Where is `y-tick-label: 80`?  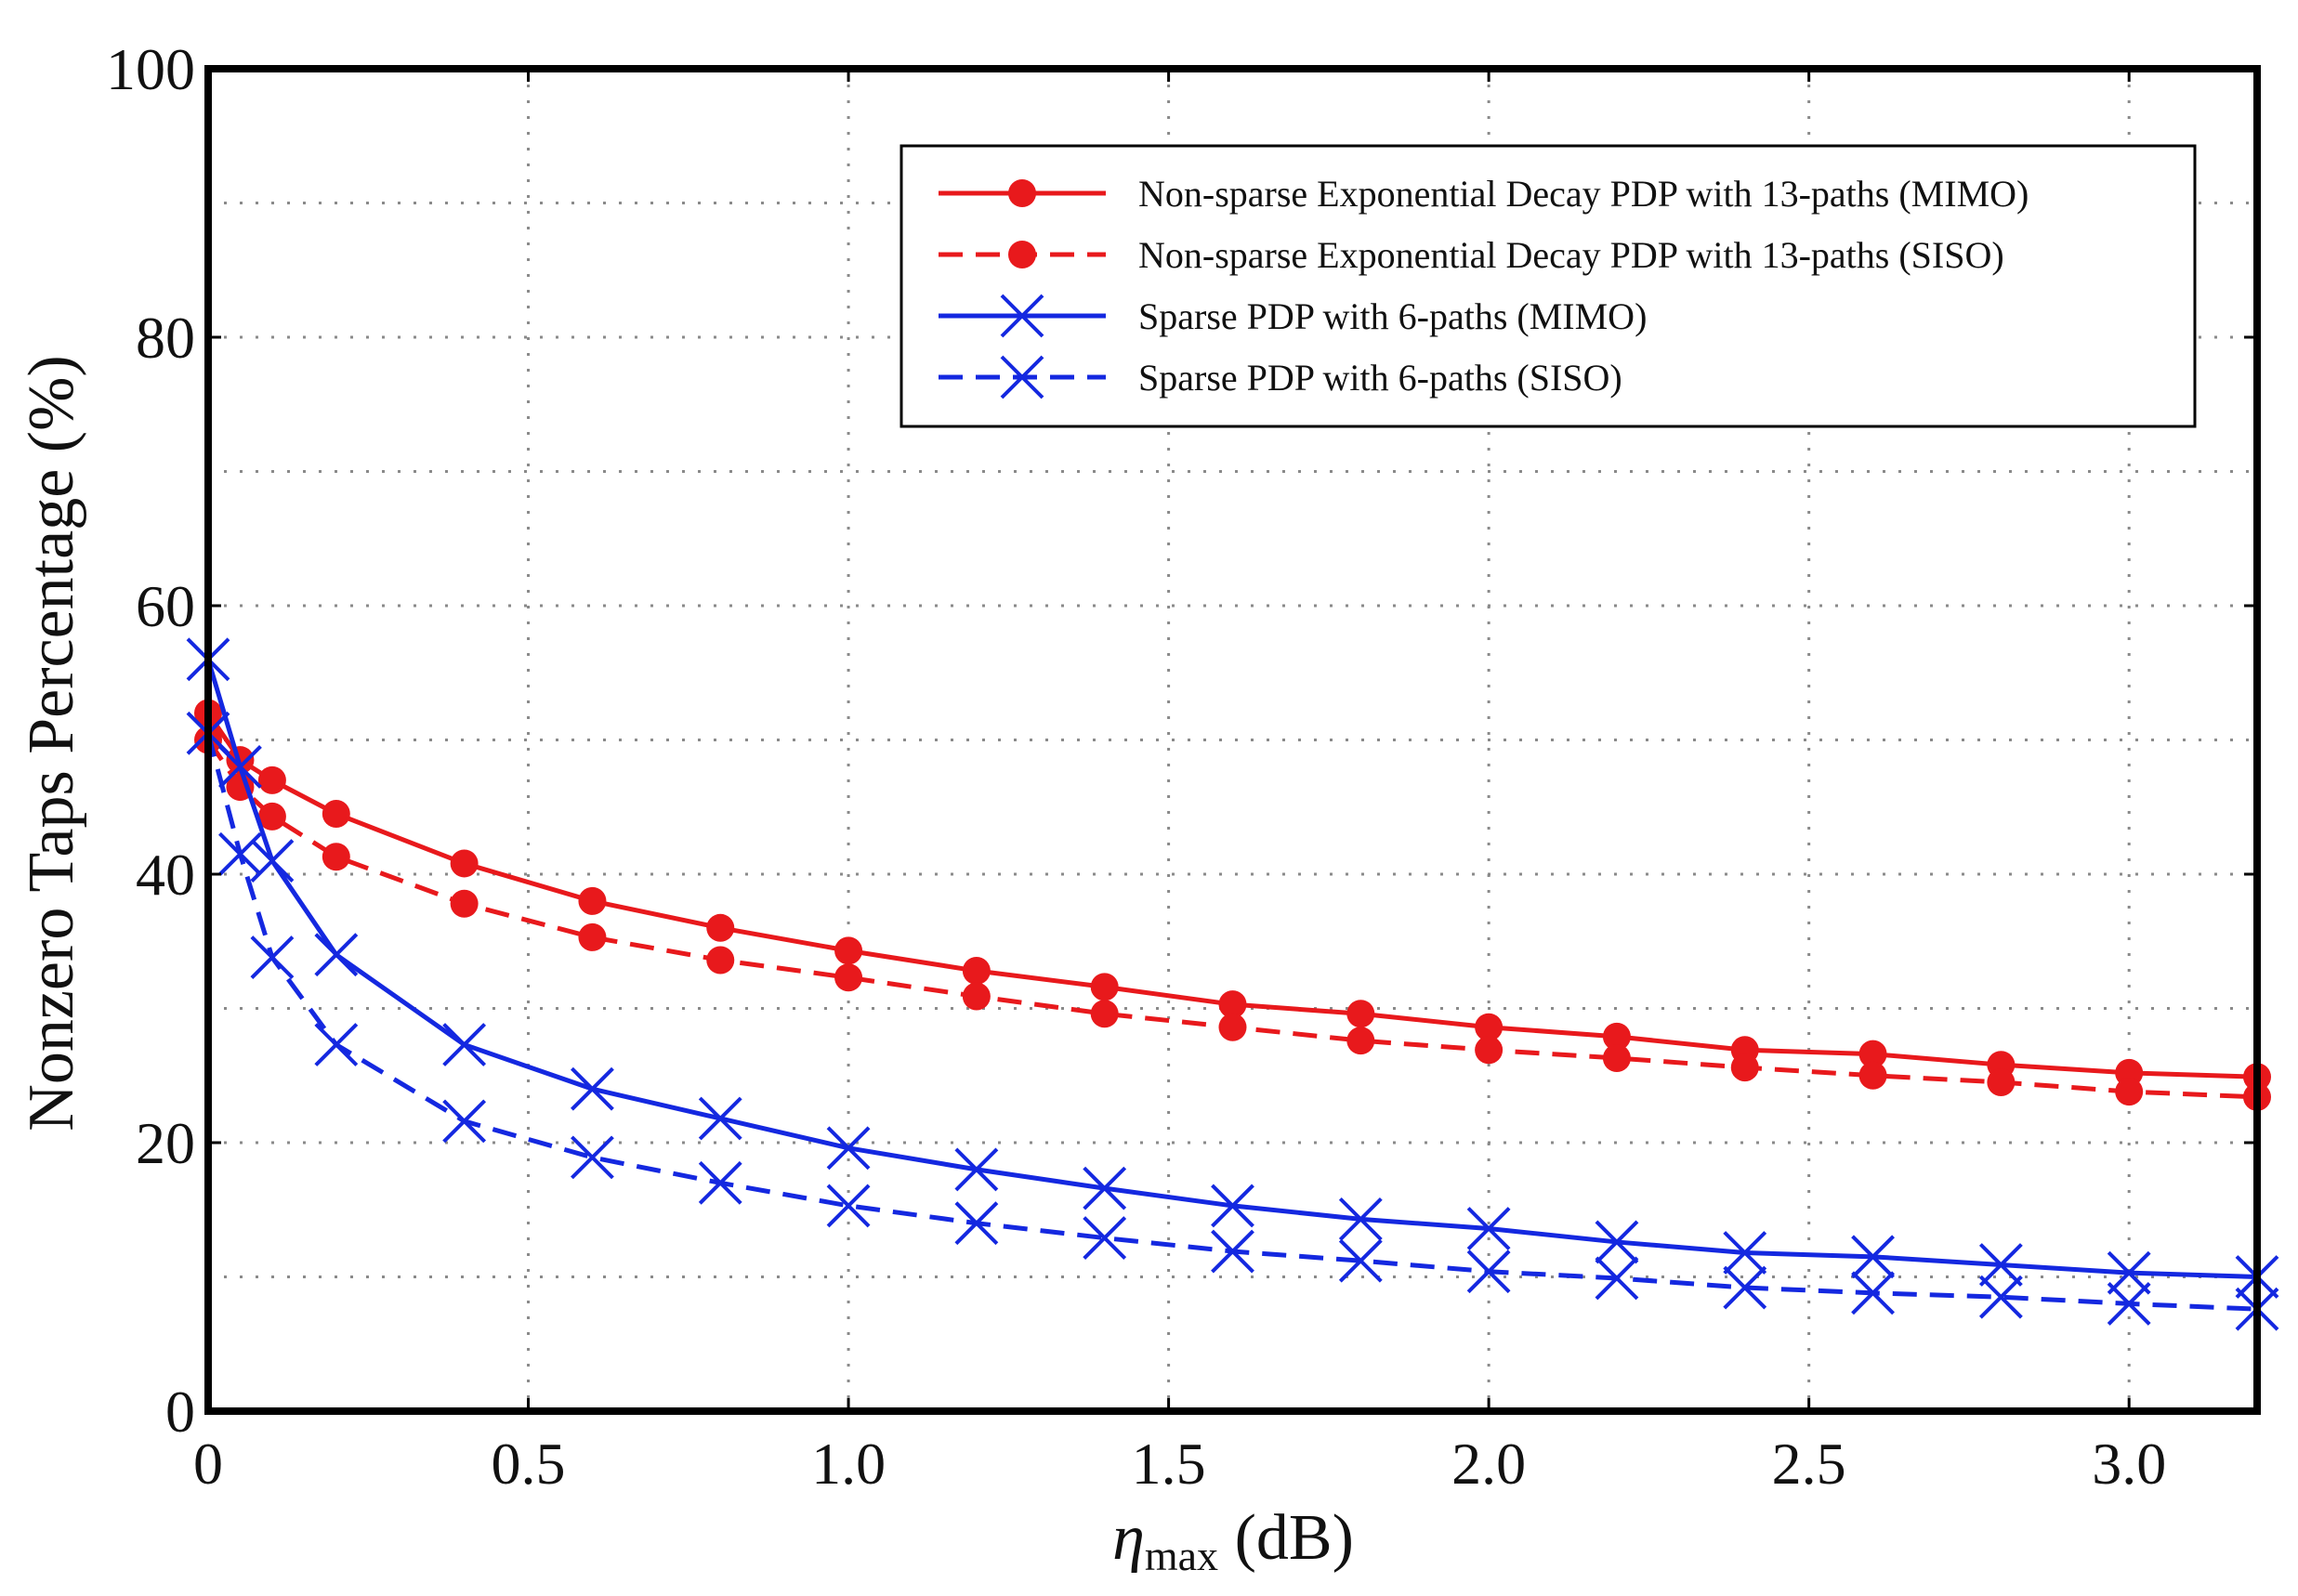 y-tick-label: 80 is located at coordinates (165, 338).